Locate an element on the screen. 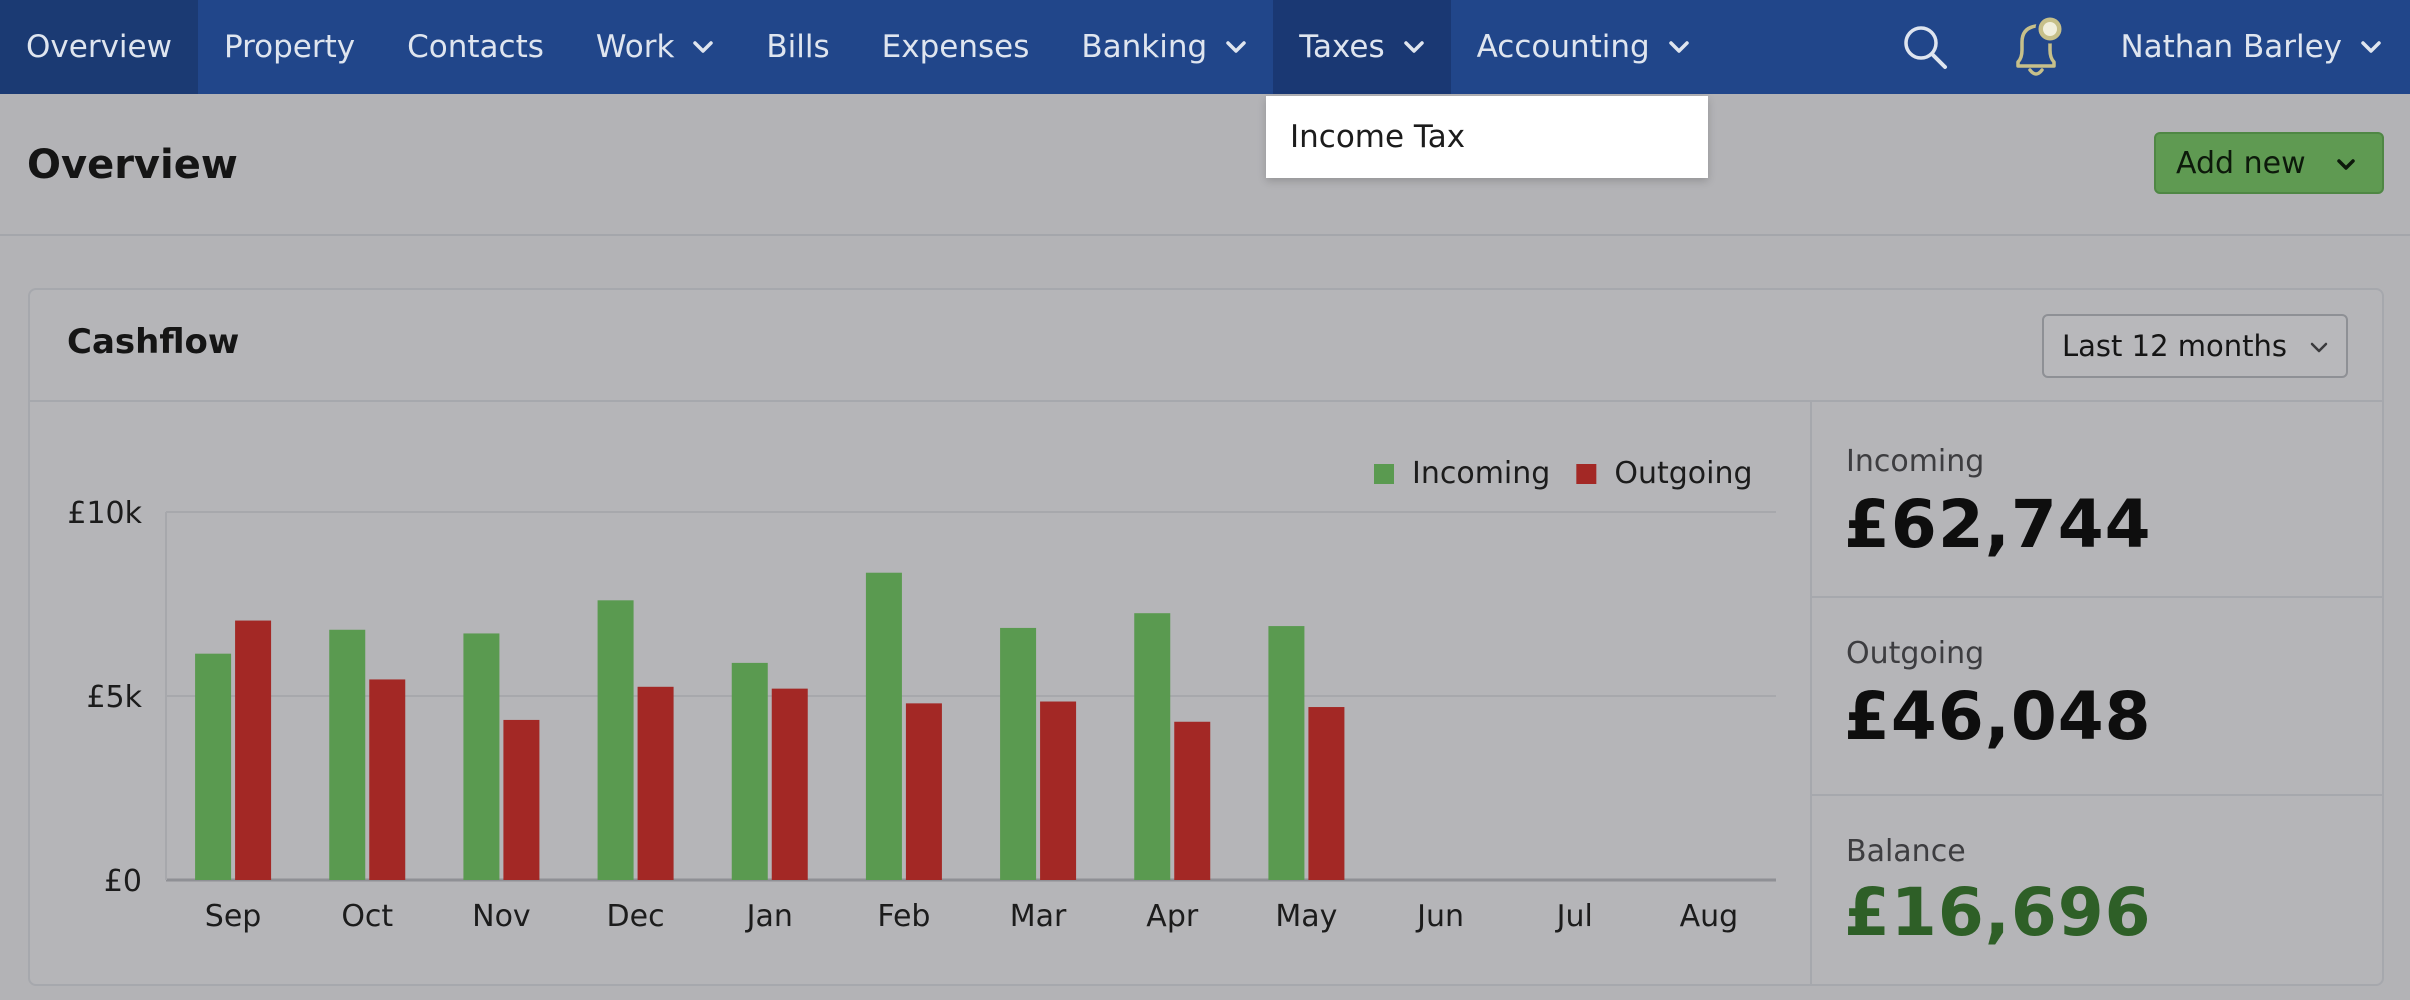 This screenshot has width=2410, height=1000. nav-banking-label: Banking is located at coordinates (1144, 47).